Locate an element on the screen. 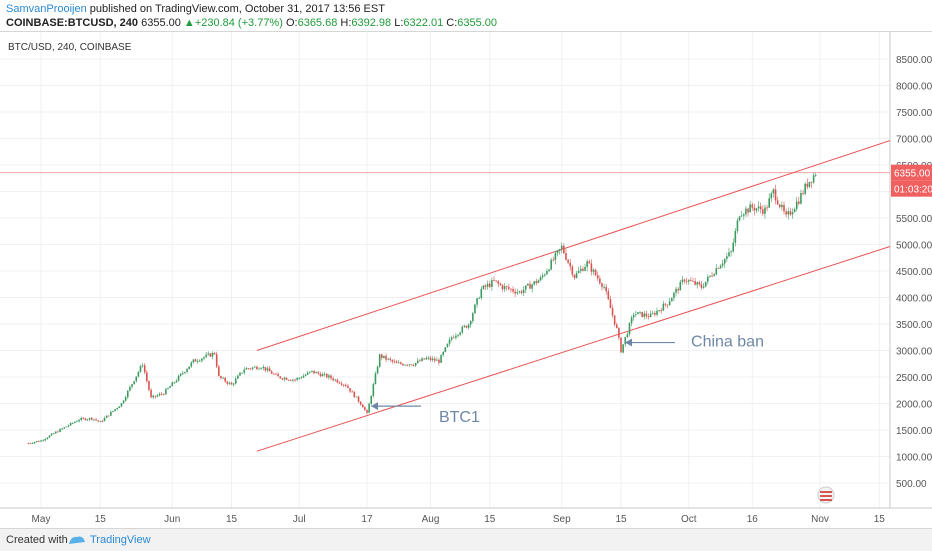  low-value: 6322.01 is located at coordinates (423, 23).